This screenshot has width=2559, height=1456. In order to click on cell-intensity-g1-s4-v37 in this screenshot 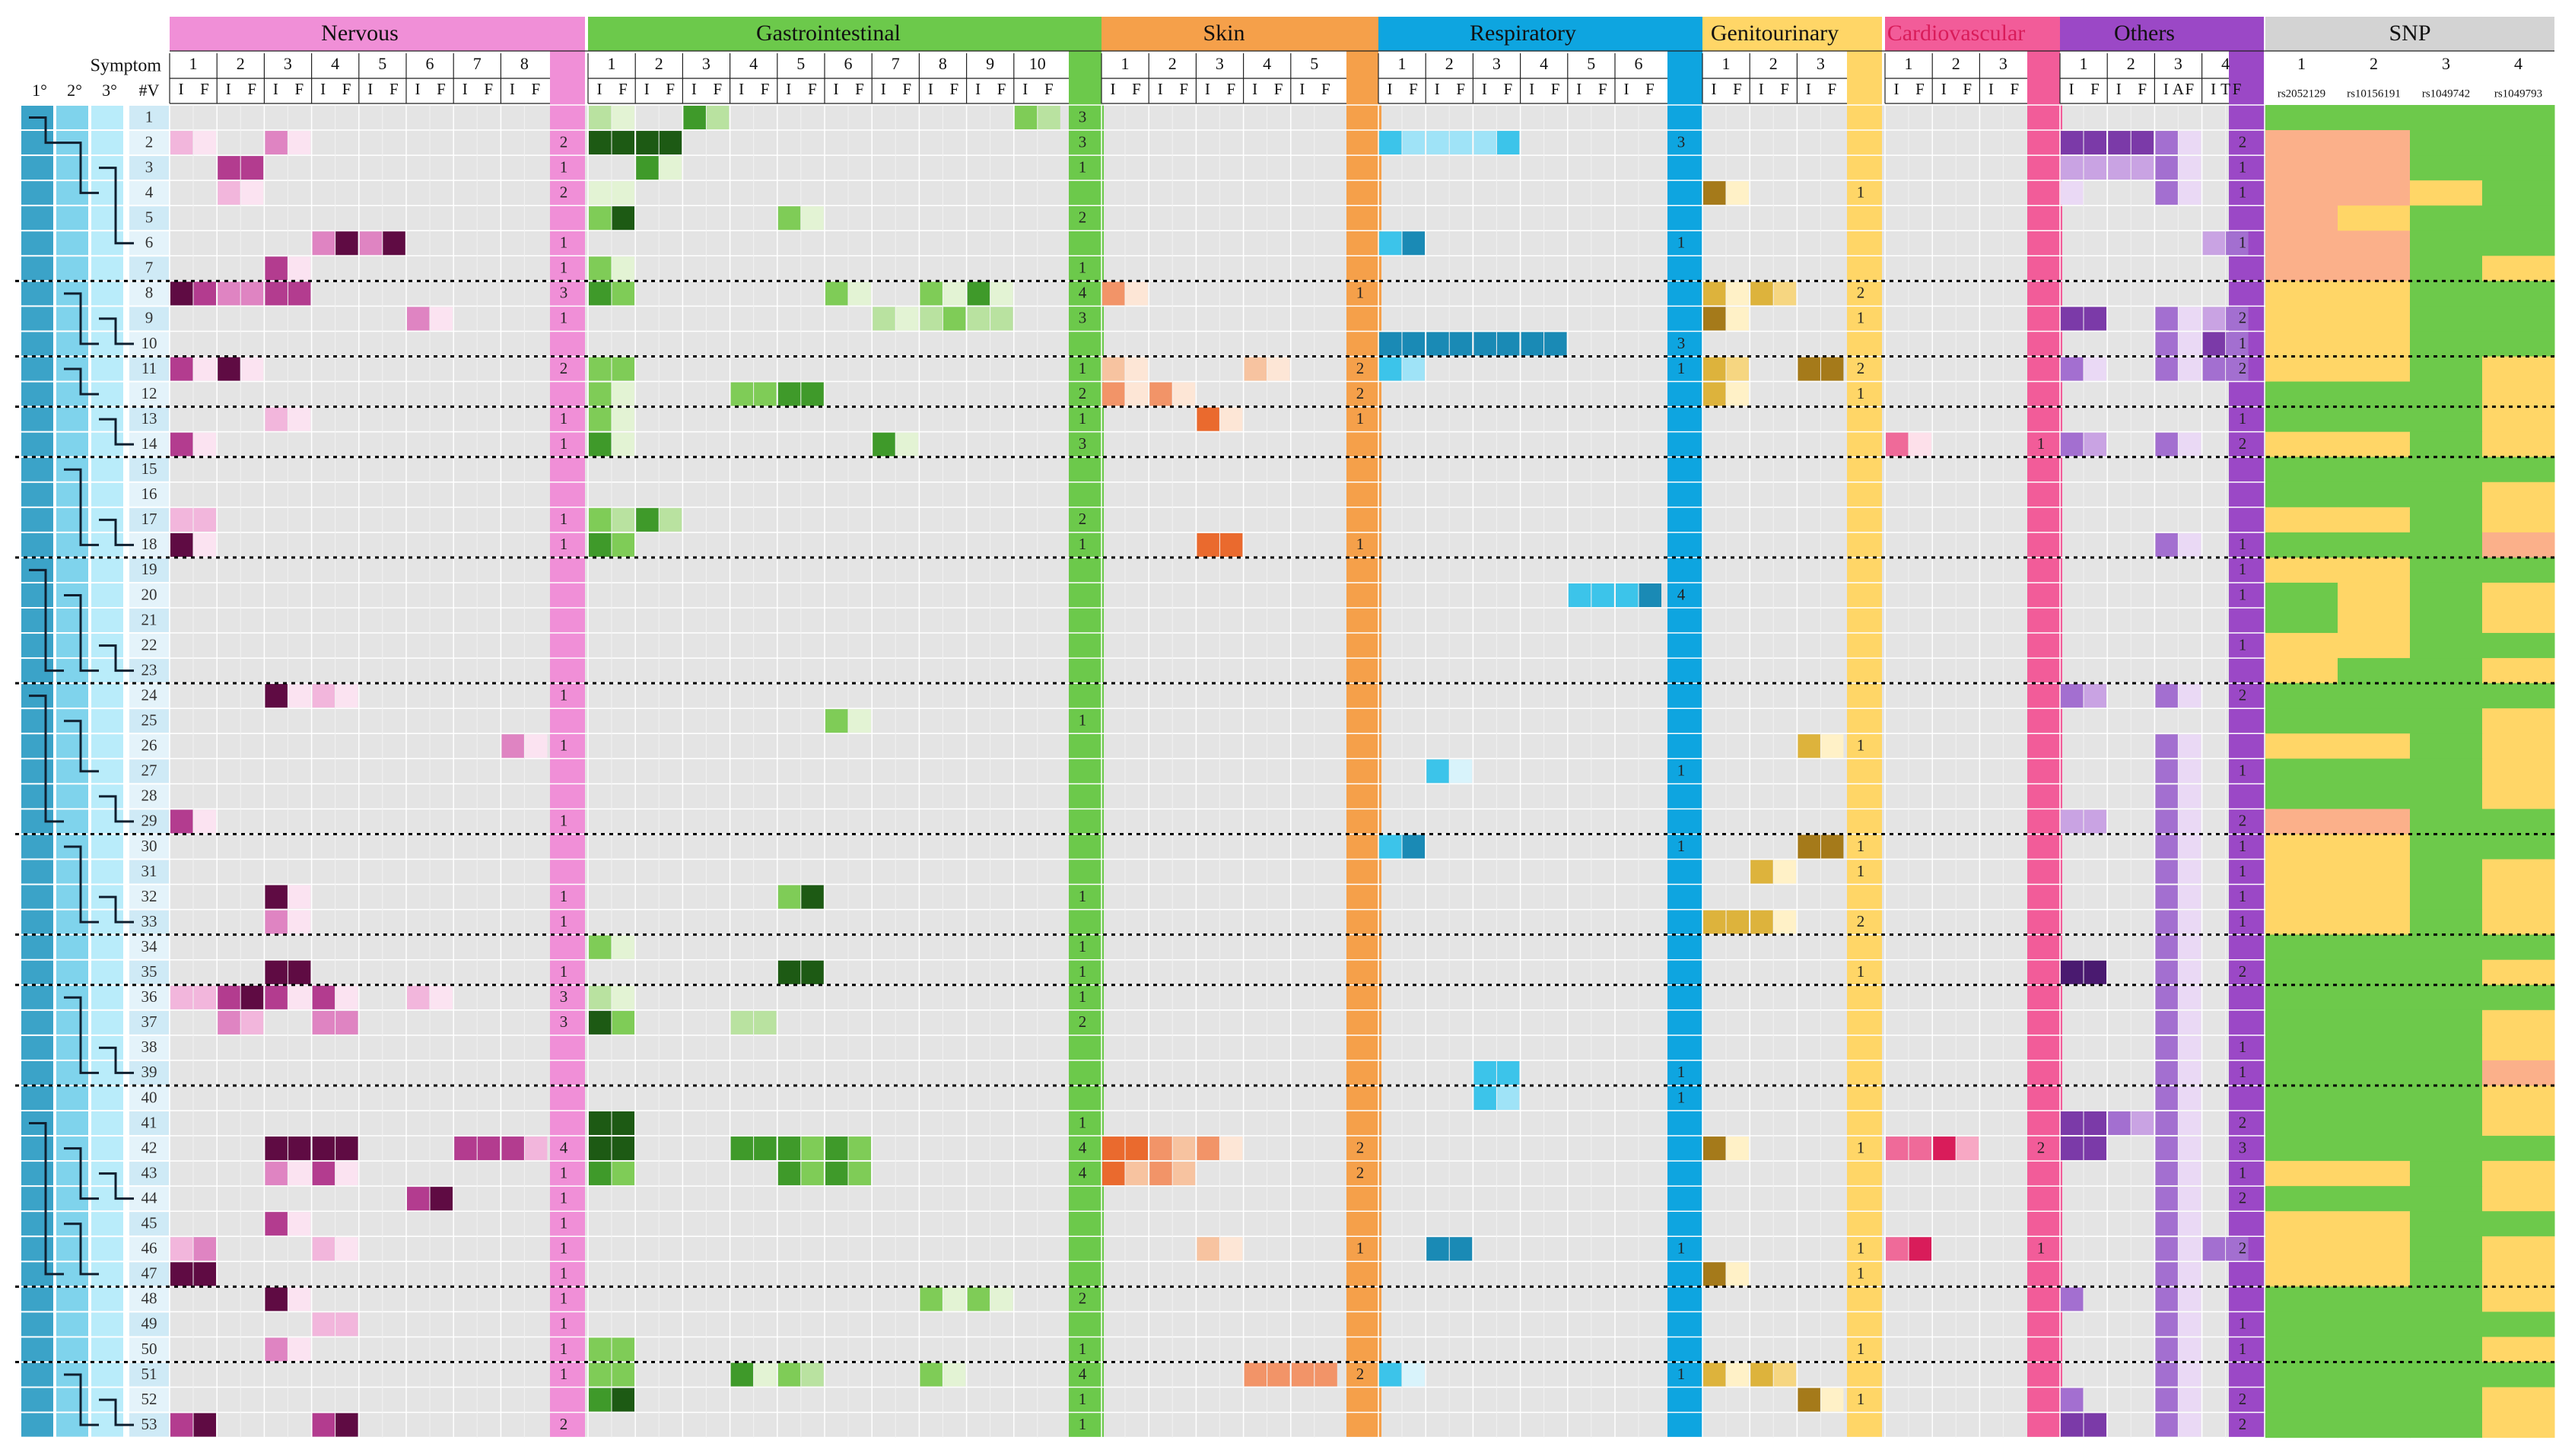, I will do `click(742, 1022)`.